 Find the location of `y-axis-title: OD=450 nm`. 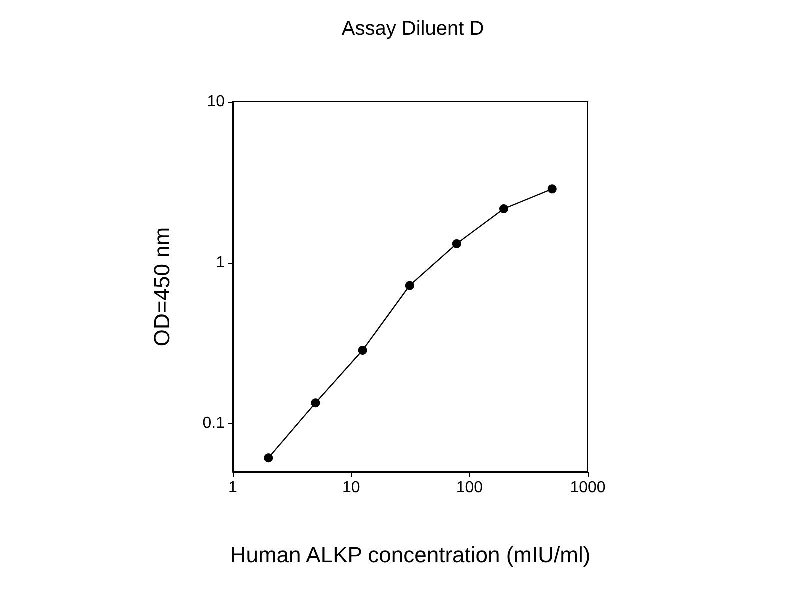

y-axis-title: OD=450 nm is located at coordinates (162, 287).